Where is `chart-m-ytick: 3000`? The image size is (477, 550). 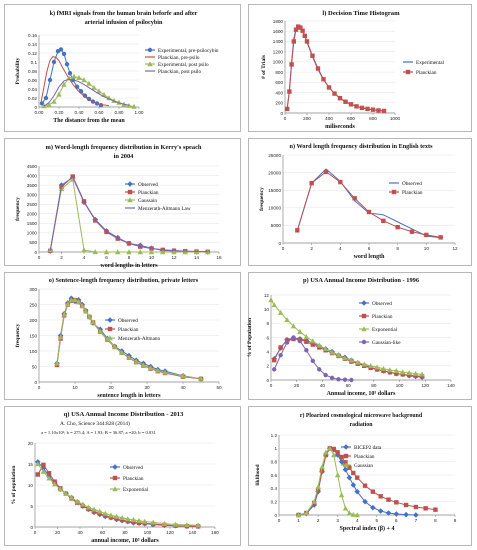 chart-m-ytick: 3000 is located at coordinates (32, 194).